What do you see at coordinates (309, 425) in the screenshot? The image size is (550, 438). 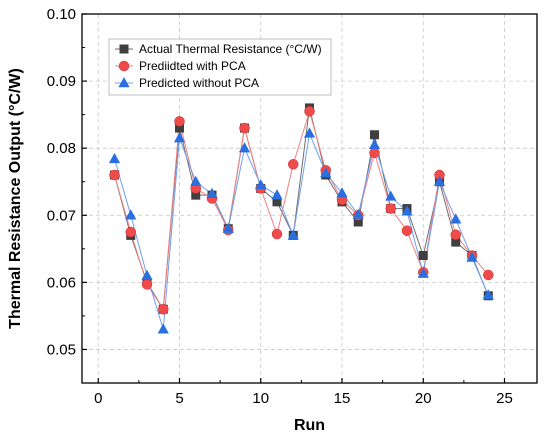 I see `x-axis-title: Run` at bounding box center [309, 425].